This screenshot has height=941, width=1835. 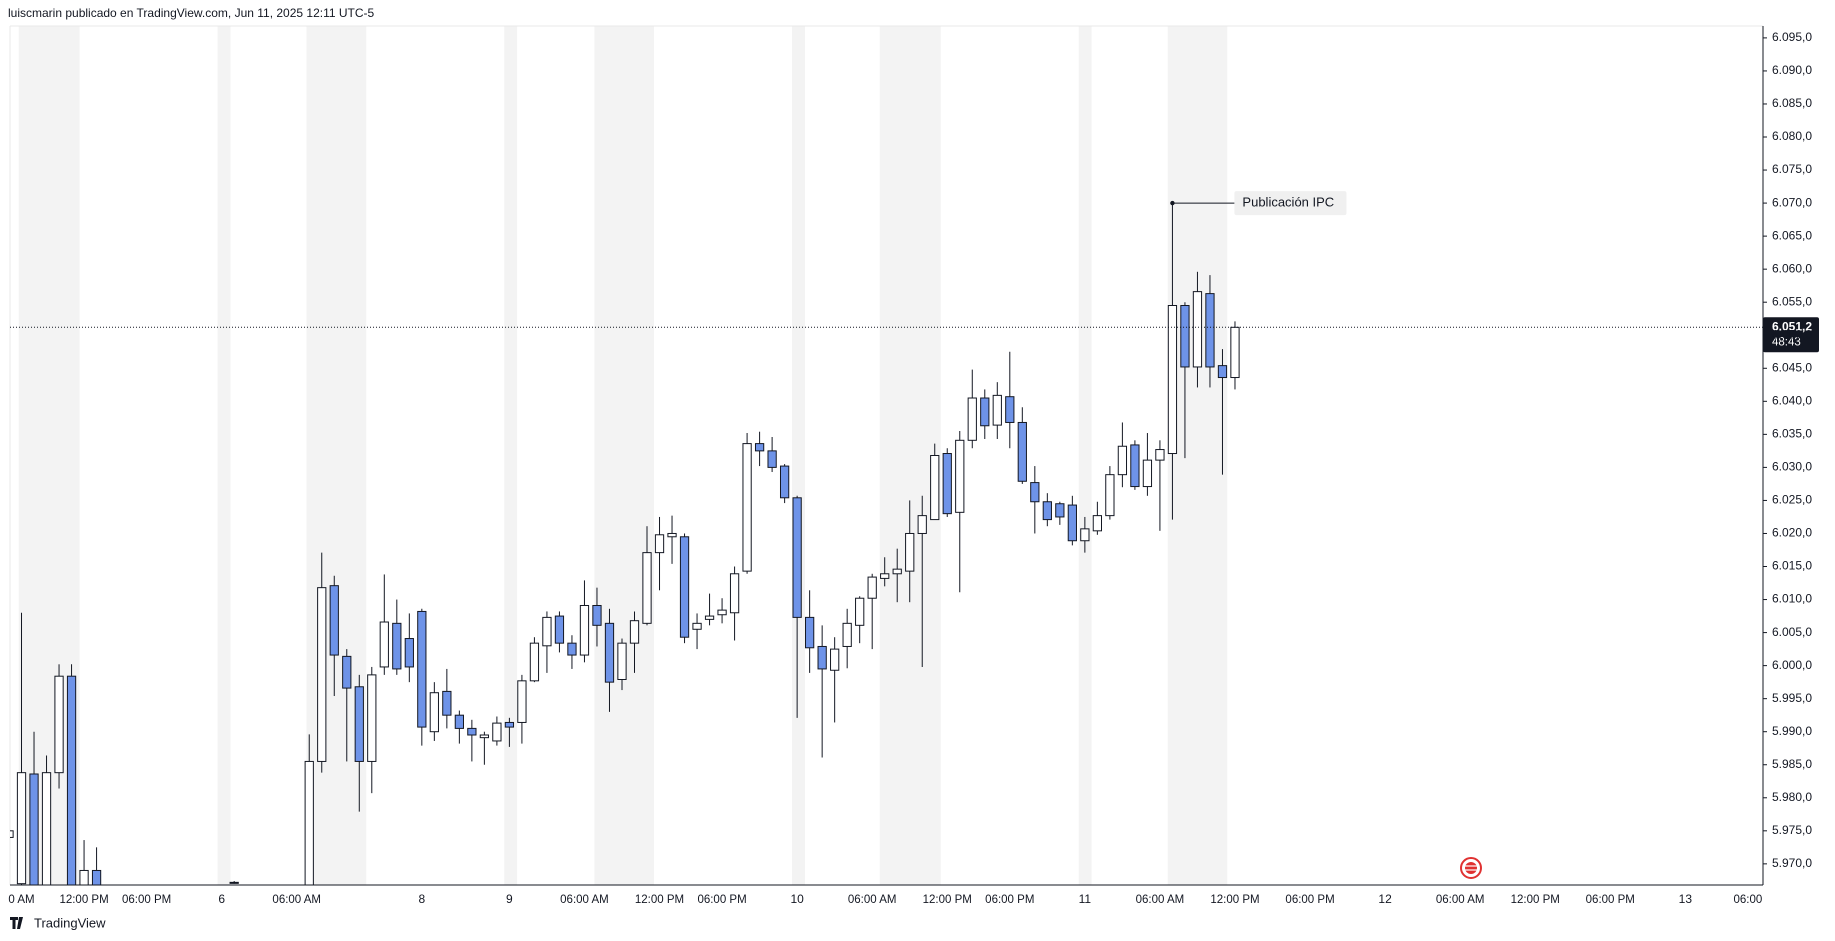 What do you see at coordinates (1792, 434) in the screenshot?
I see `y-tick-label: 6.035,0` at bounding box center [1792, 434].